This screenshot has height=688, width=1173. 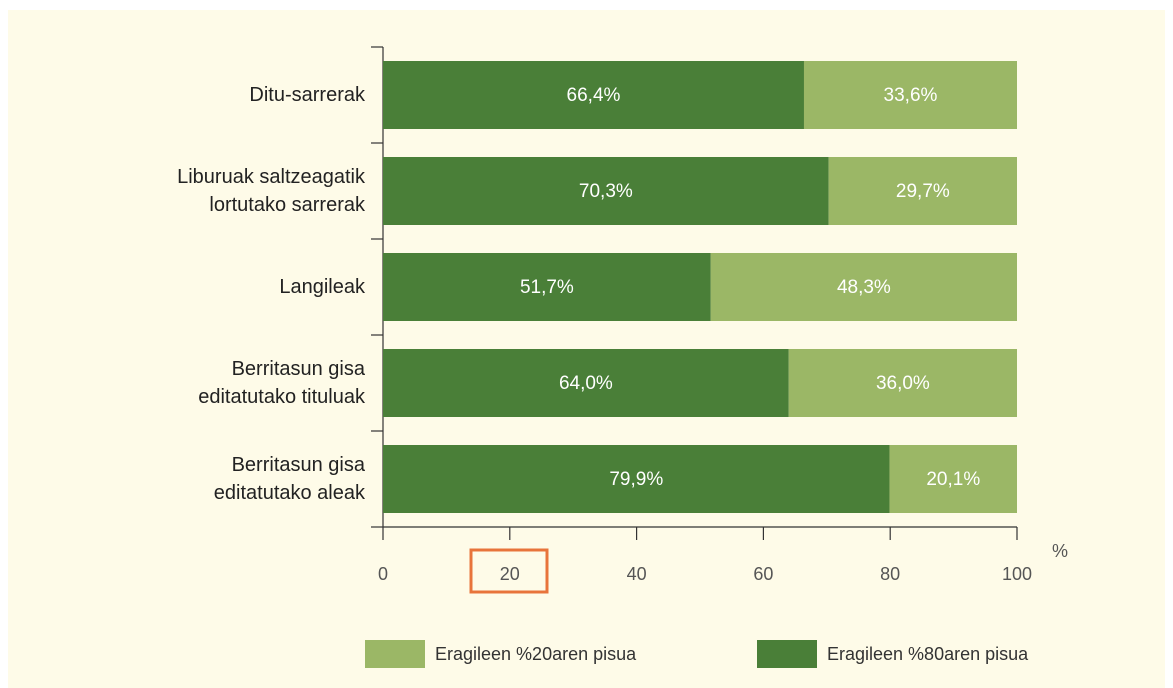 I want to click on x-tick-label: 0, so click(x=383, y=574).